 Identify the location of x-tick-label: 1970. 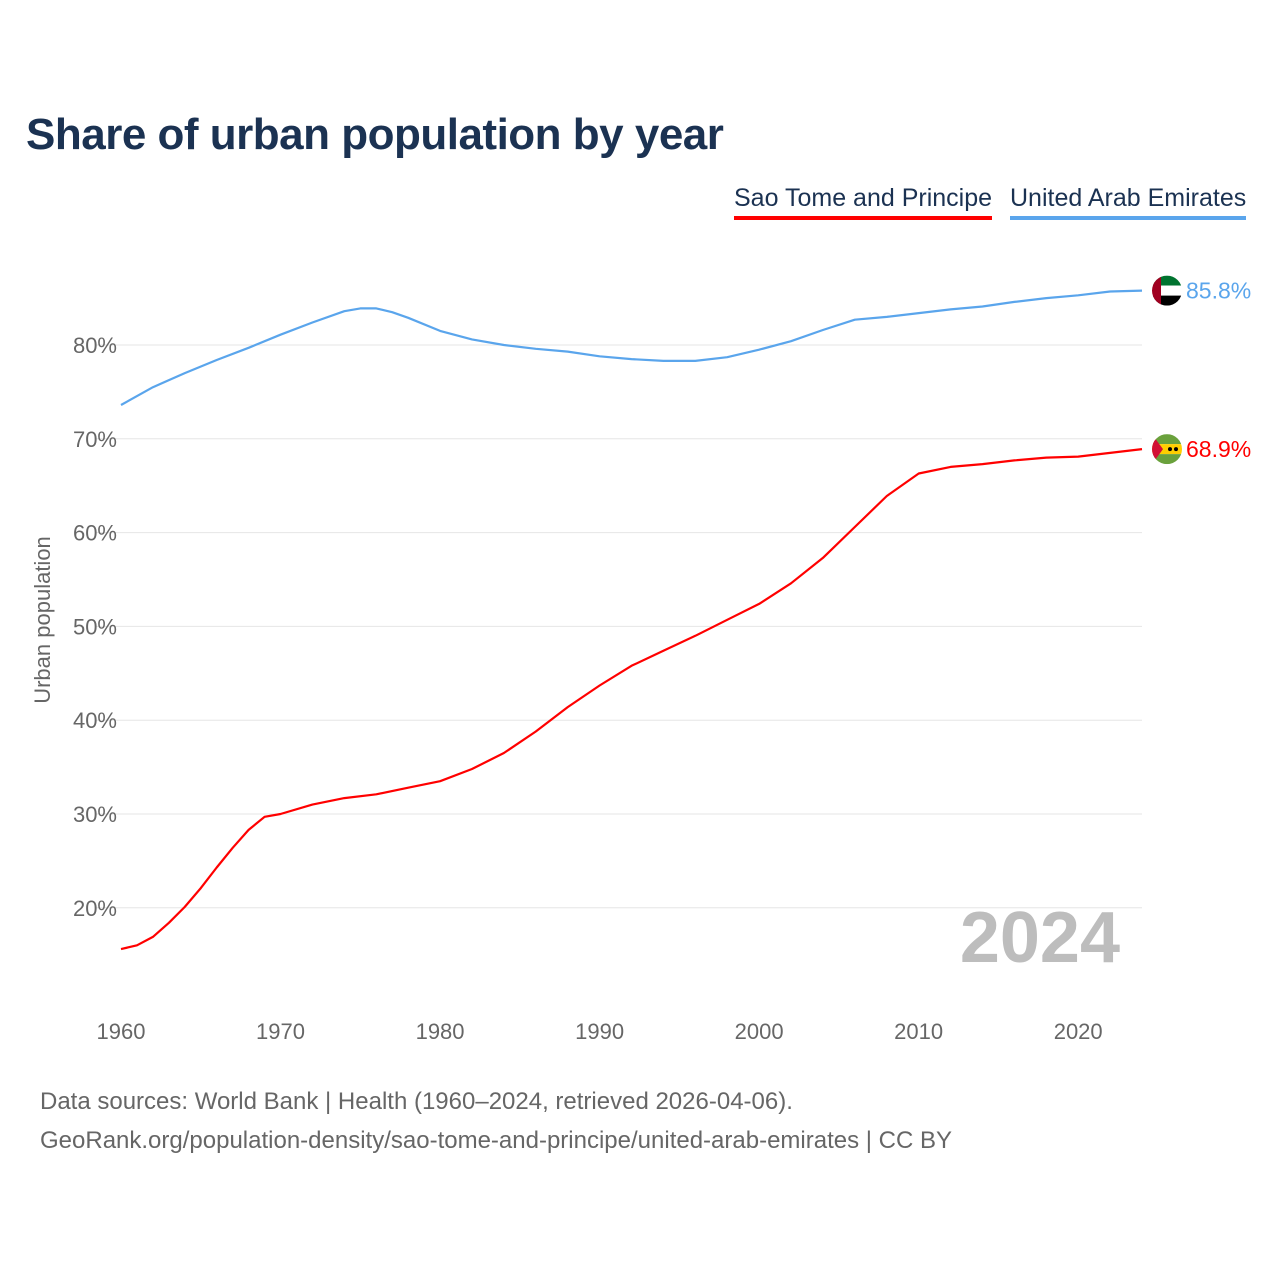
(280, 1031).